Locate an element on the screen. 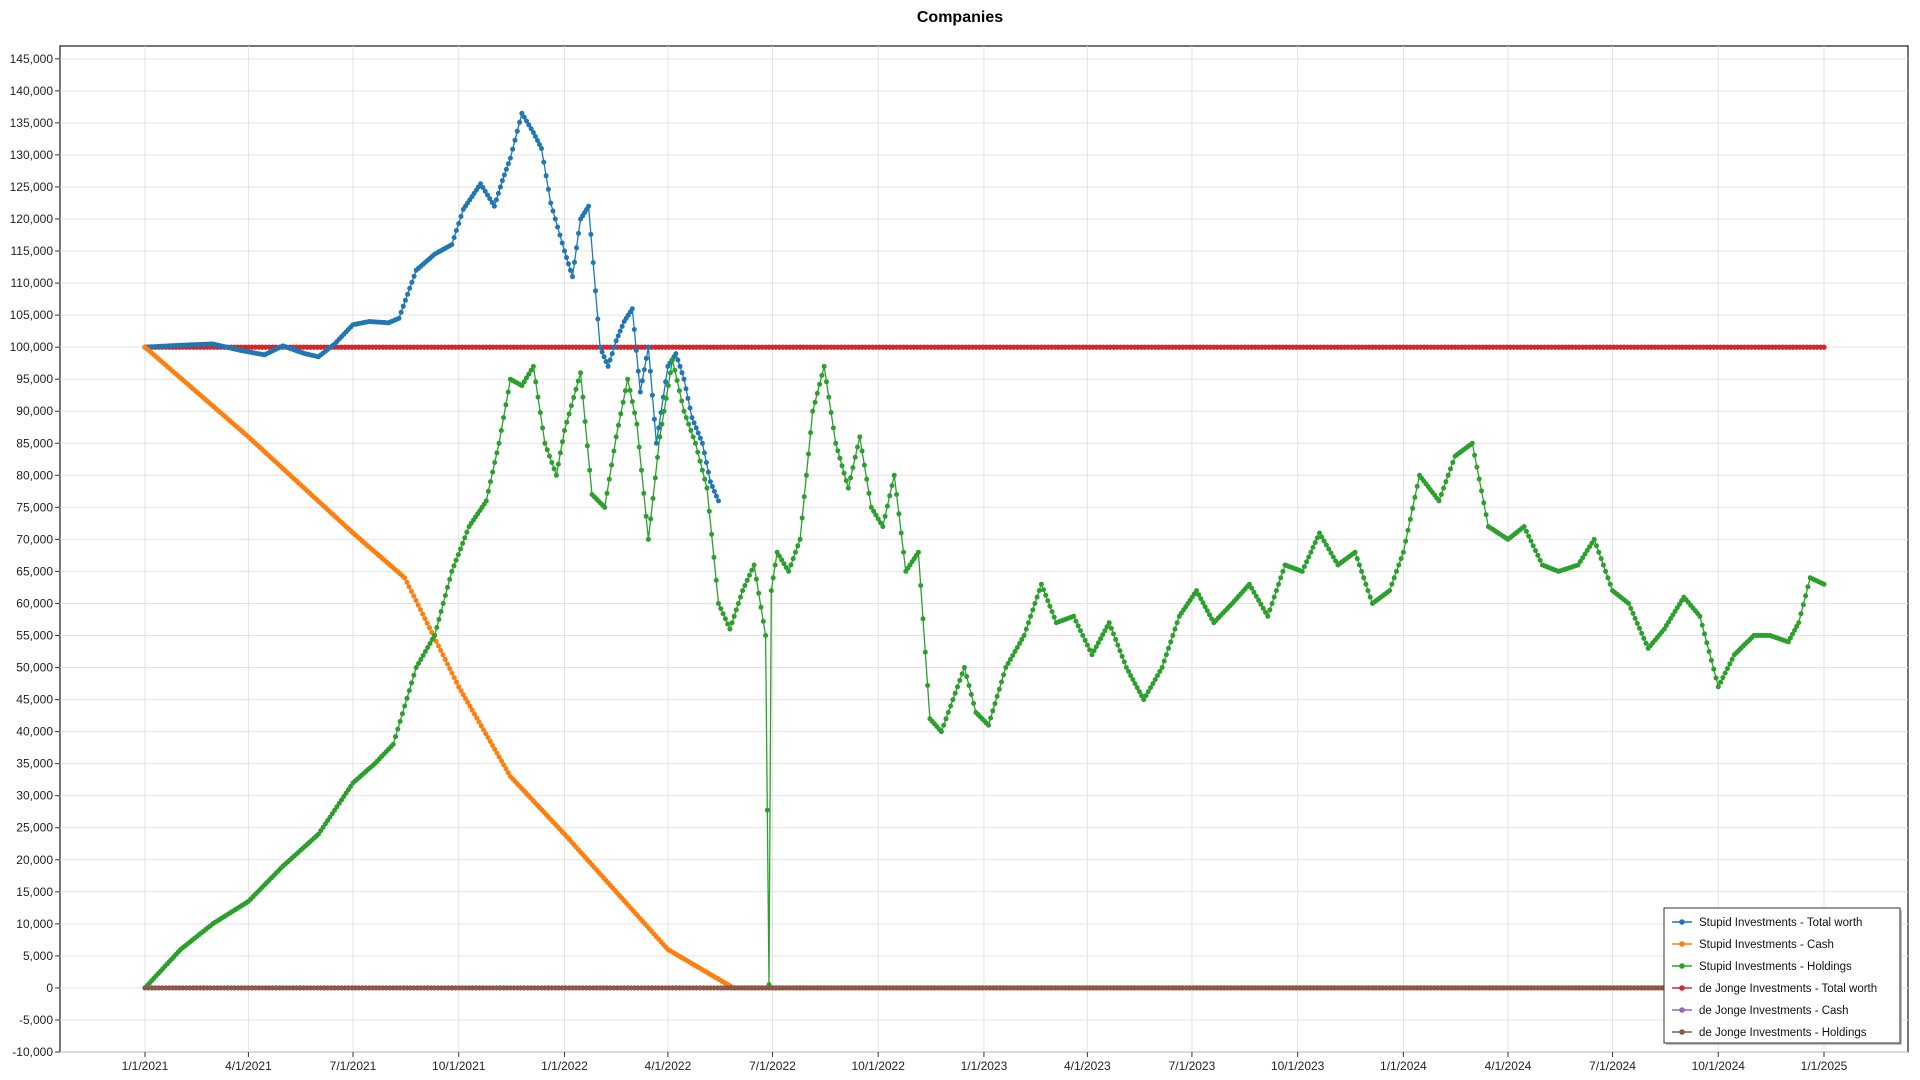  x-tick-label: 4/1/2023 is located at coordinates (1087, 1066).